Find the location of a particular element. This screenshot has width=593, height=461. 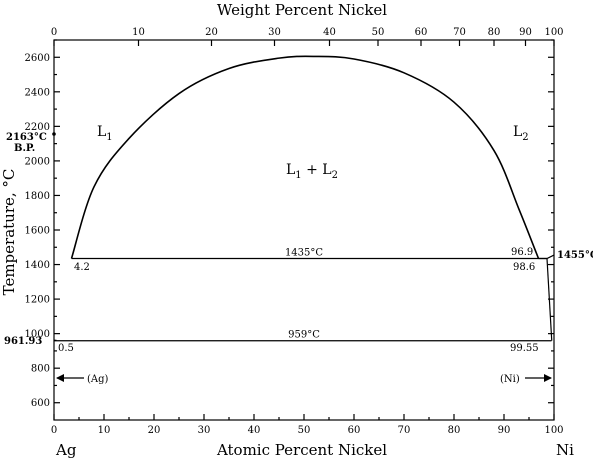

bottom-tick-label: 90 is located at coordinates (504, 430).